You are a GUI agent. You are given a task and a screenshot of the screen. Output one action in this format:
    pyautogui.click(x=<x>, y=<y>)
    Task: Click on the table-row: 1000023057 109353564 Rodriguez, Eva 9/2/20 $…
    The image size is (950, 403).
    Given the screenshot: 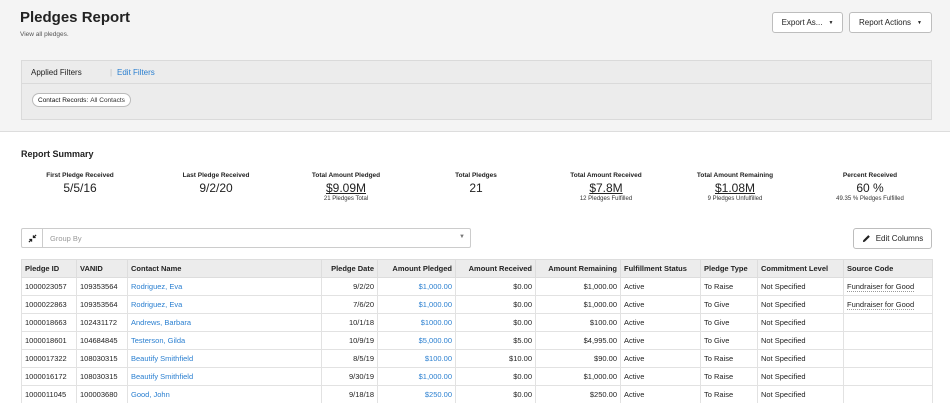 What is the action you would take?
    pyautogui.click(x=477, y=286)
    